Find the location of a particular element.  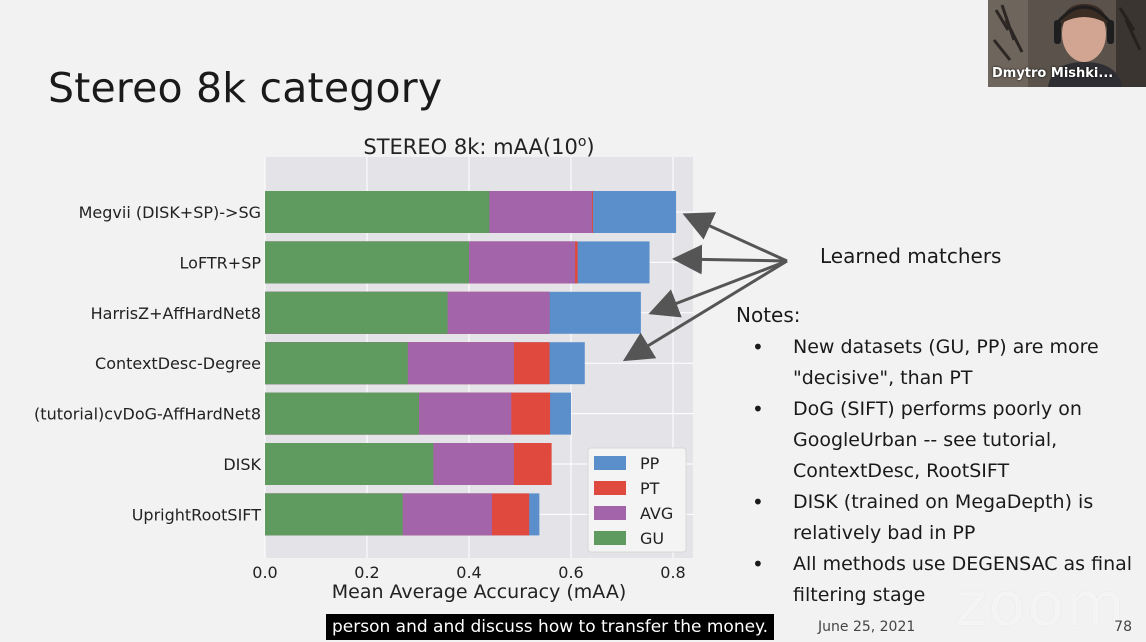

y-tick-label: DISK is located at coordinates (242, 464).